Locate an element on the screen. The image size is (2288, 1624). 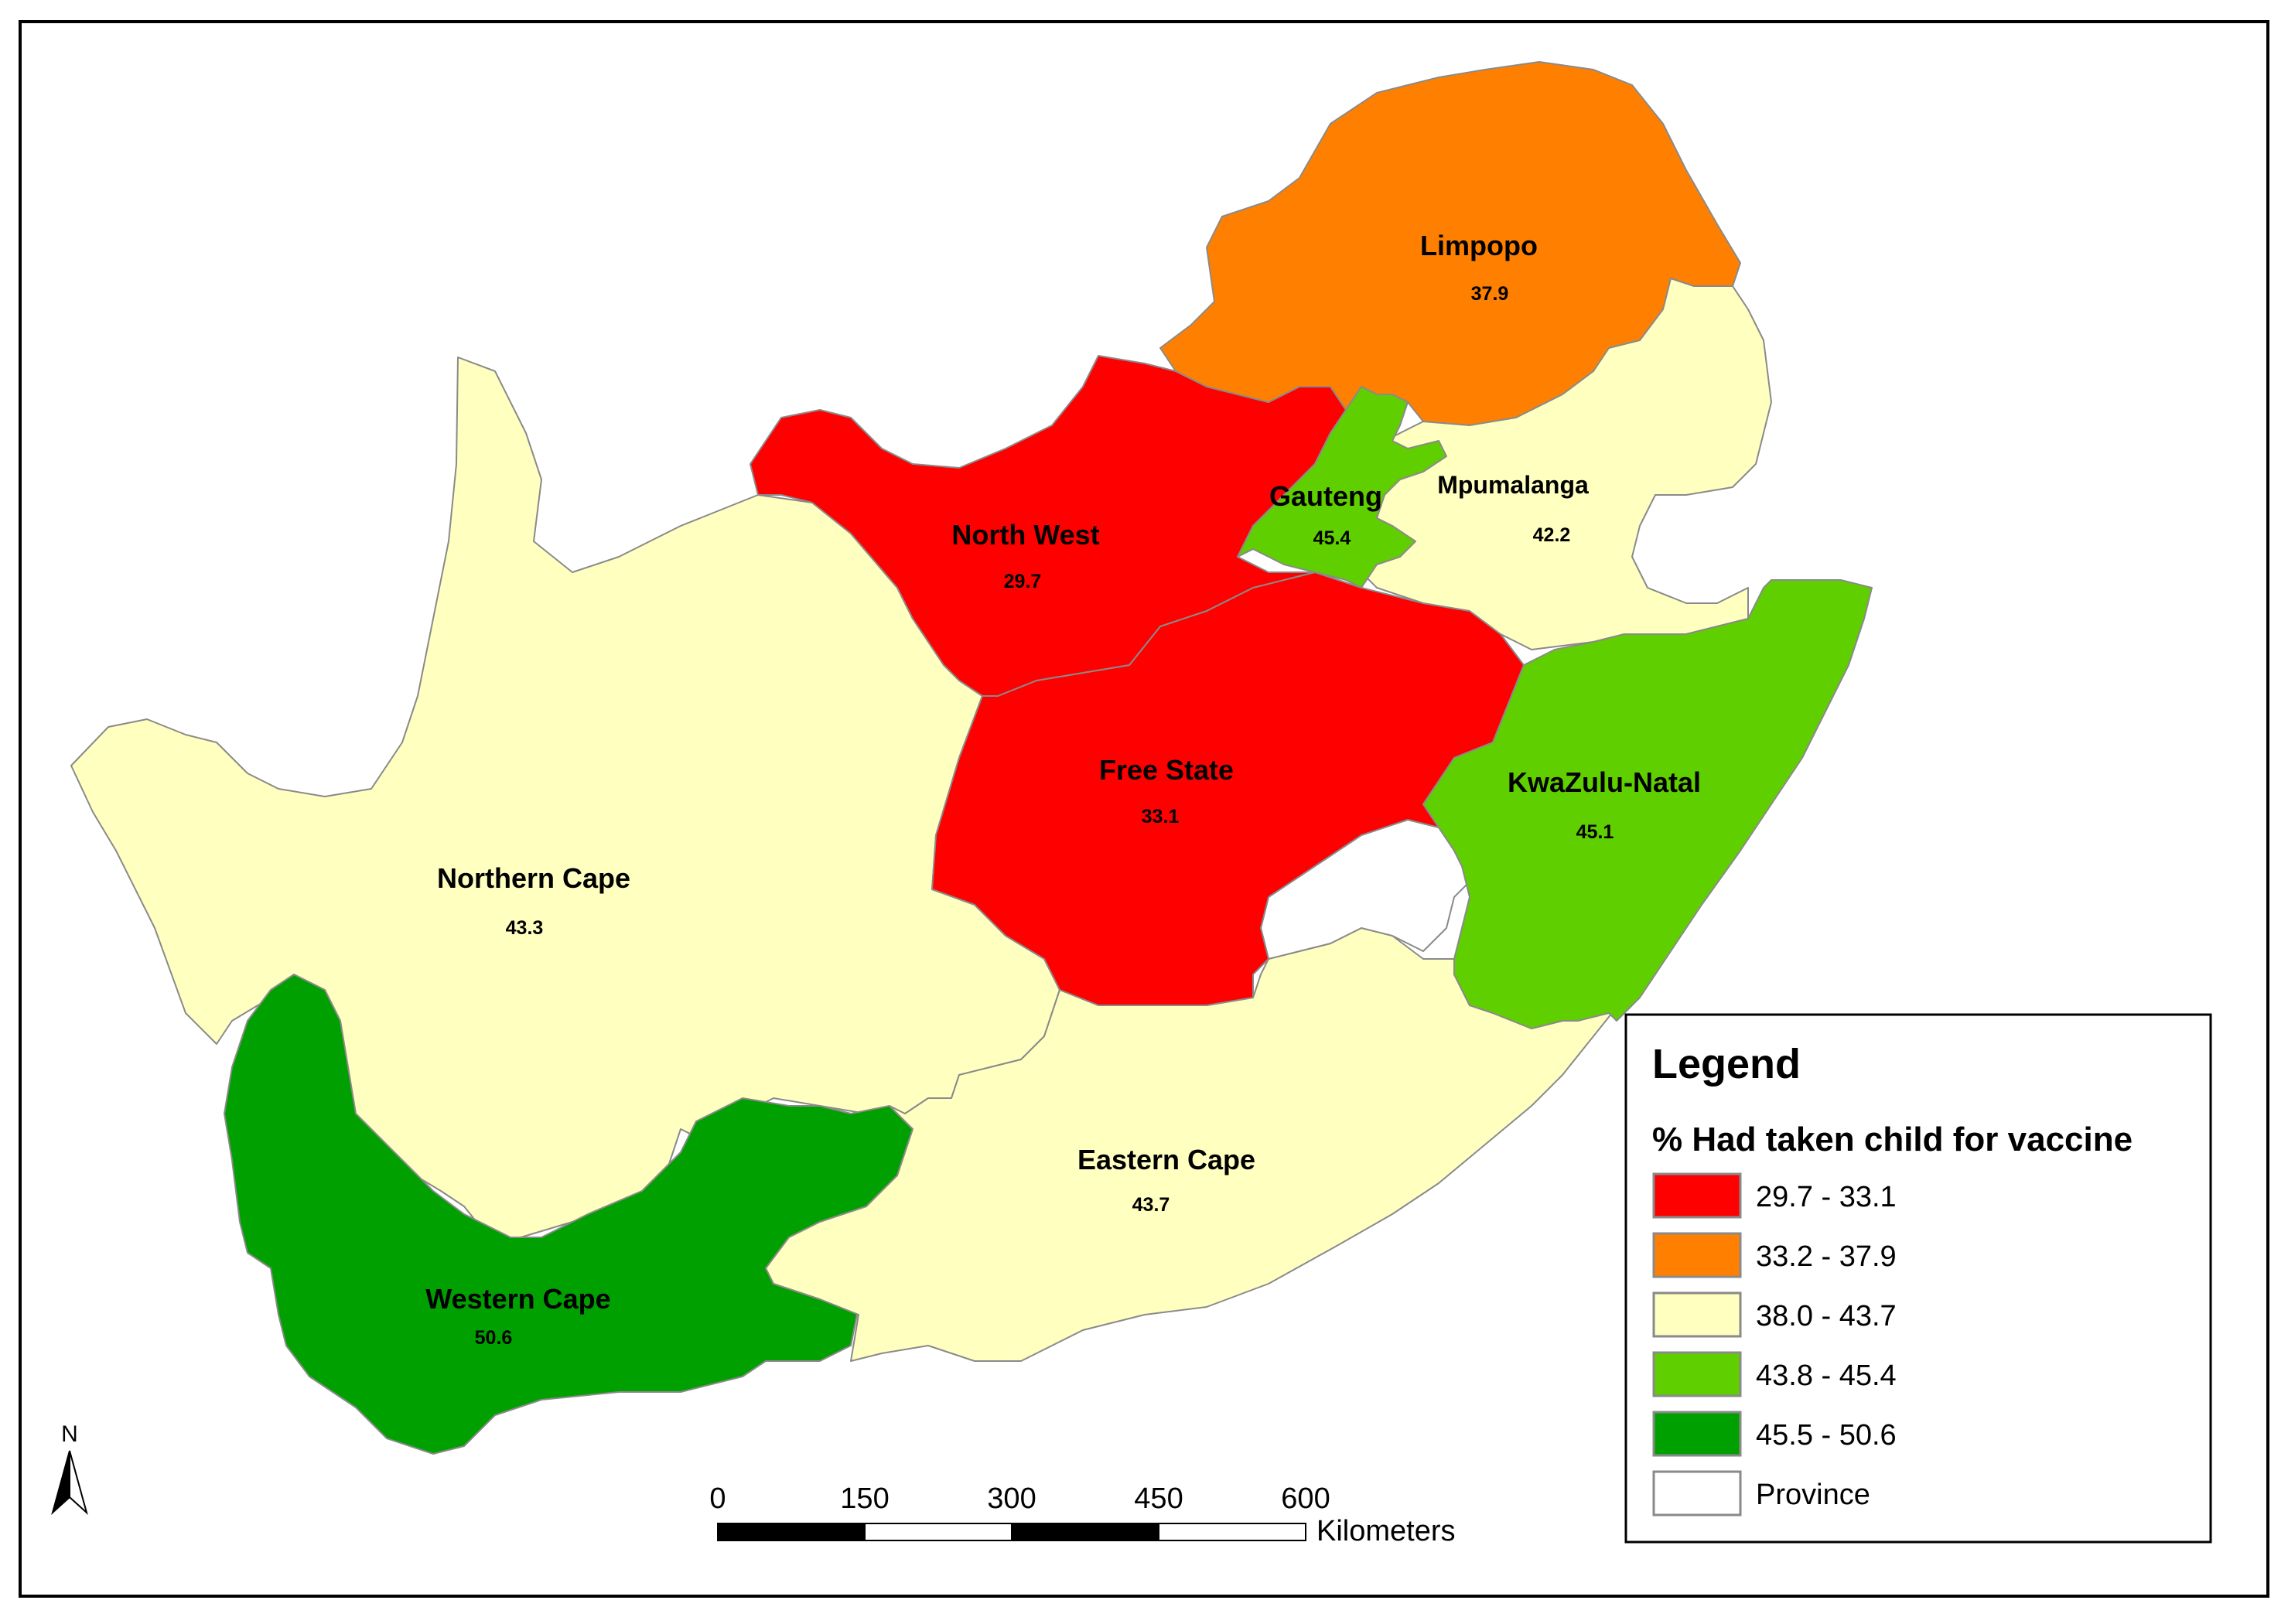
province-label-gauteng: Gauteng is located at coordinates (1325, 496).